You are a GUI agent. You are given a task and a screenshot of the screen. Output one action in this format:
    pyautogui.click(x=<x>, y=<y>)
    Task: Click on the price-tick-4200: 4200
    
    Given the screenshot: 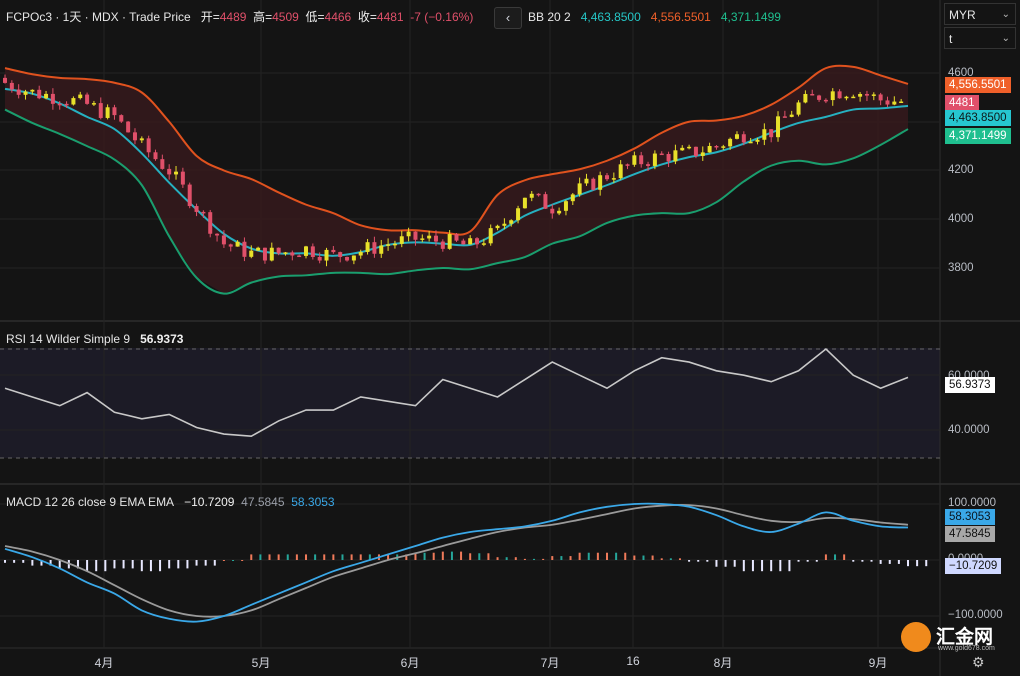 What is the action you would take?
    pyautogui.click(x=961, y=170)
    